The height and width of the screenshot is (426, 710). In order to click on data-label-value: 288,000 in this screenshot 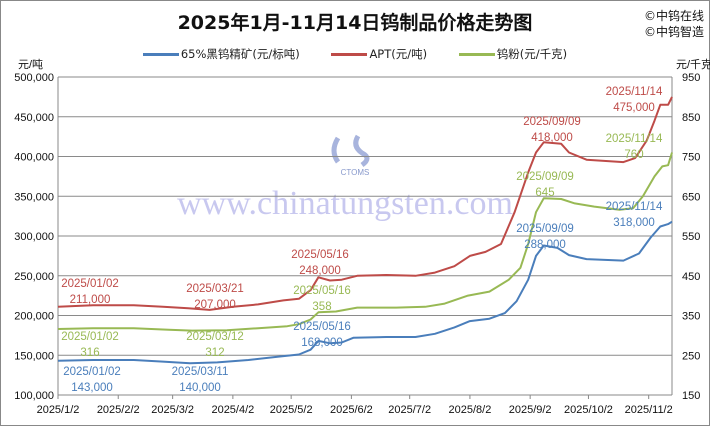, I will do `click(545, 245)`.